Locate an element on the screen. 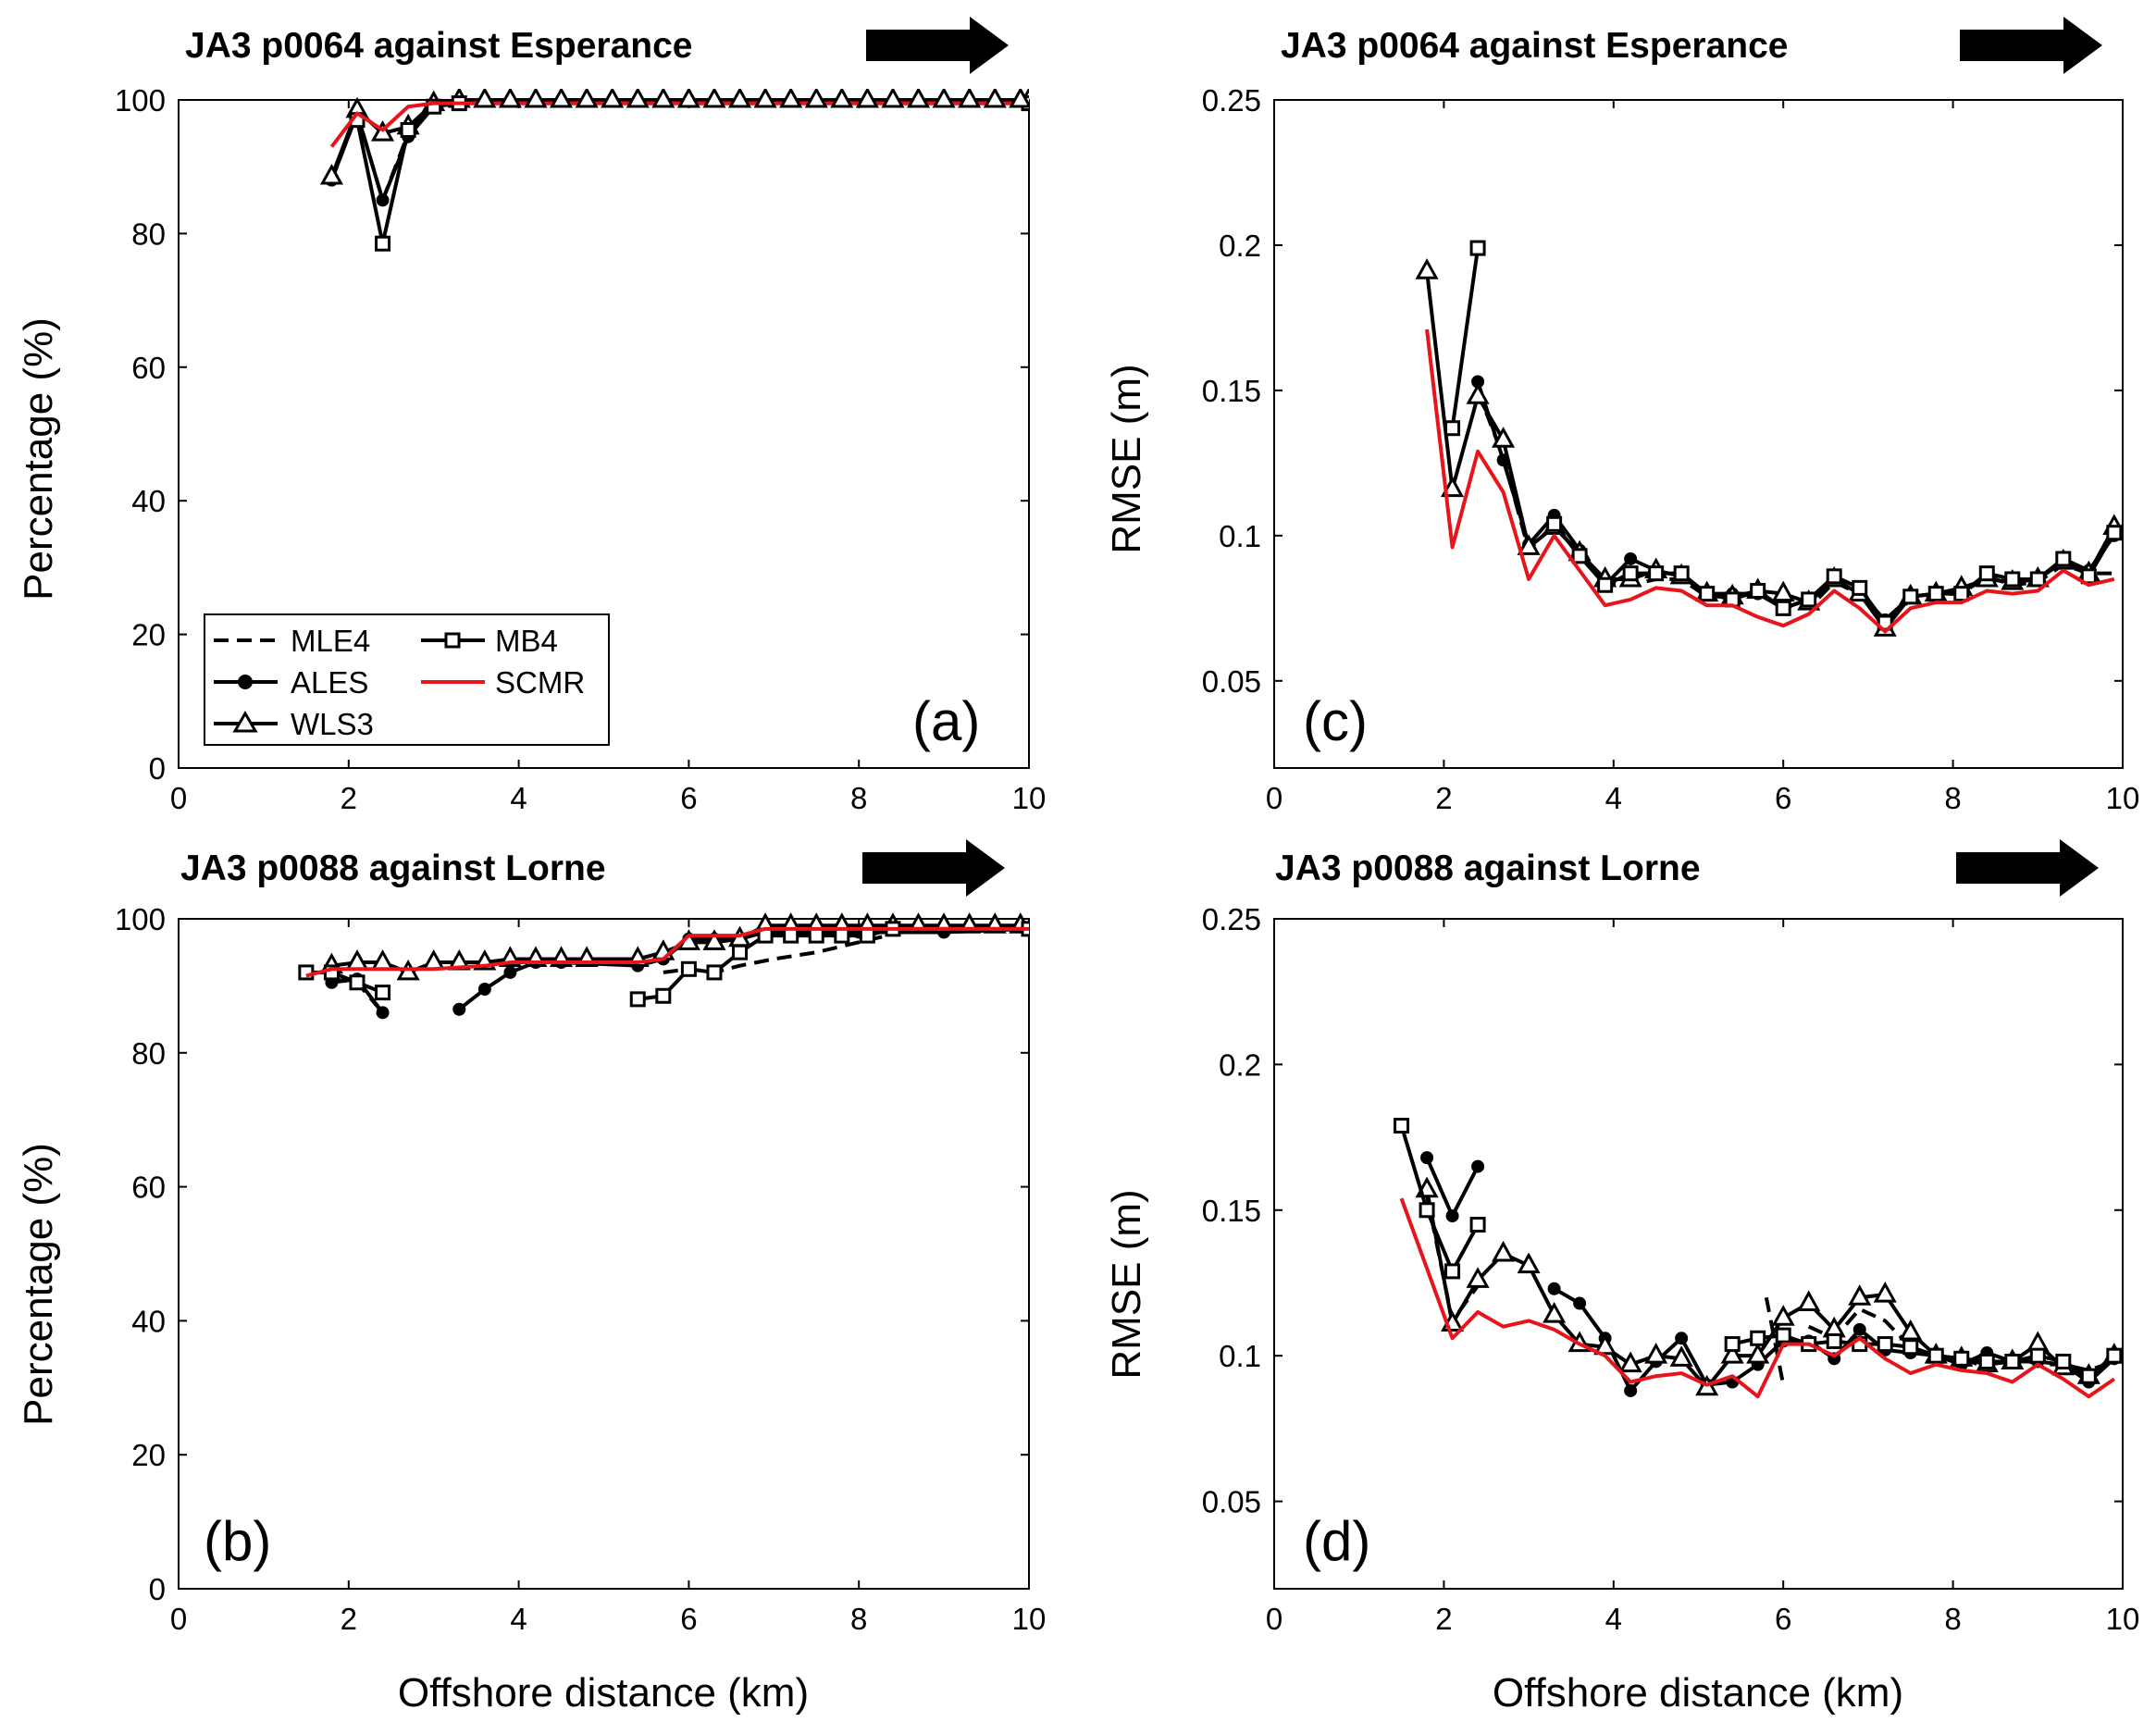 The image size is (2156, 1722). panel-a-xtick-label-8: 8 is located at coordinates (858, 798).